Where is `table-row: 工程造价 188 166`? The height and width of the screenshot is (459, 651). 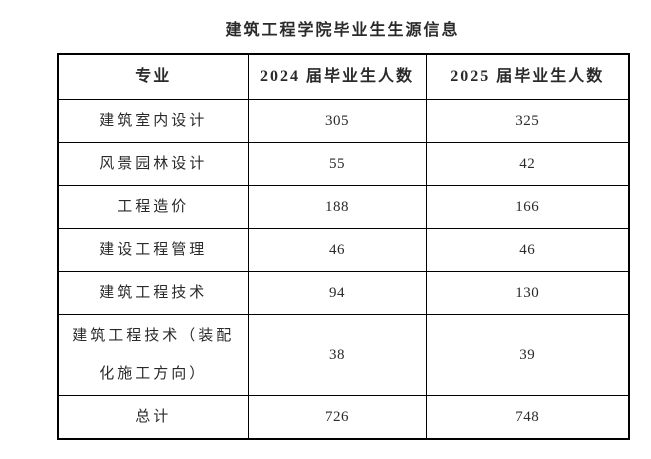 table-row: 工程造价 188 166 is located at coordinates (343, 206).